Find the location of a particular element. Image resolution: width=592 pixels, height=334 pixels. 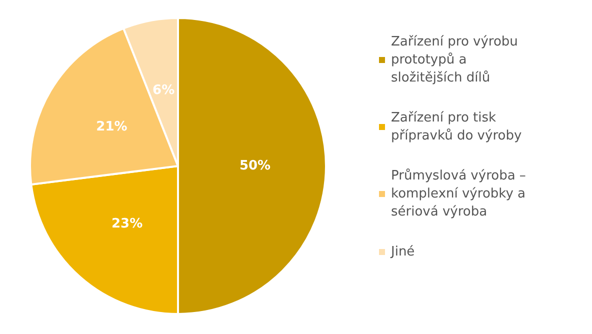

data-label: 50% is located at coordinates (255, 166).